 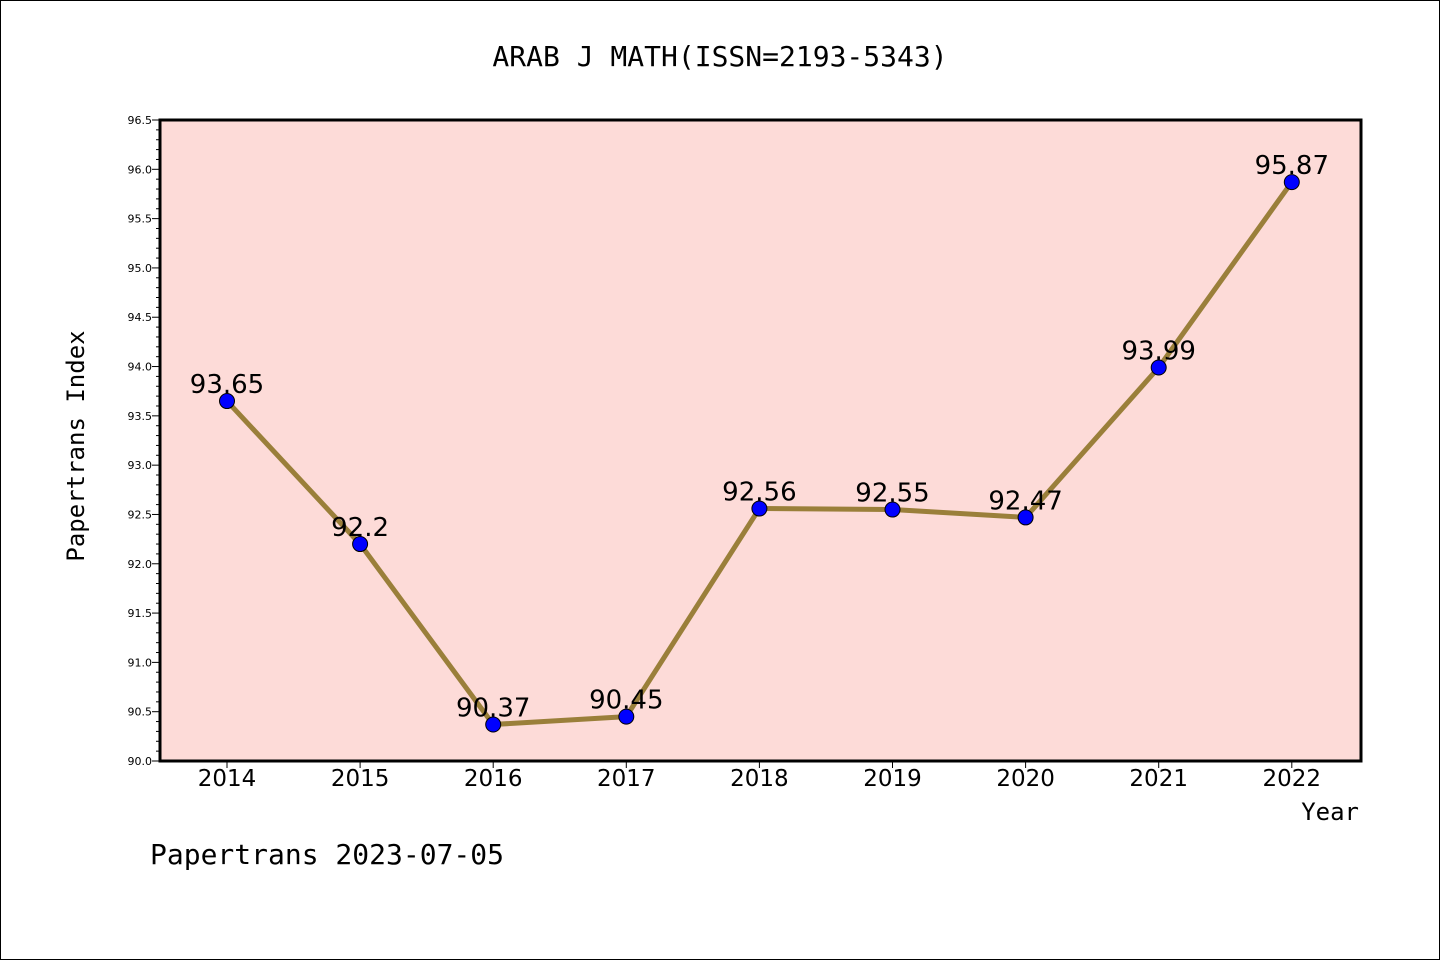 What do you see at coordinates (227, 779) in the screenshot?
I see `x-tick-label: 2014` at bounding box center [227, 779].